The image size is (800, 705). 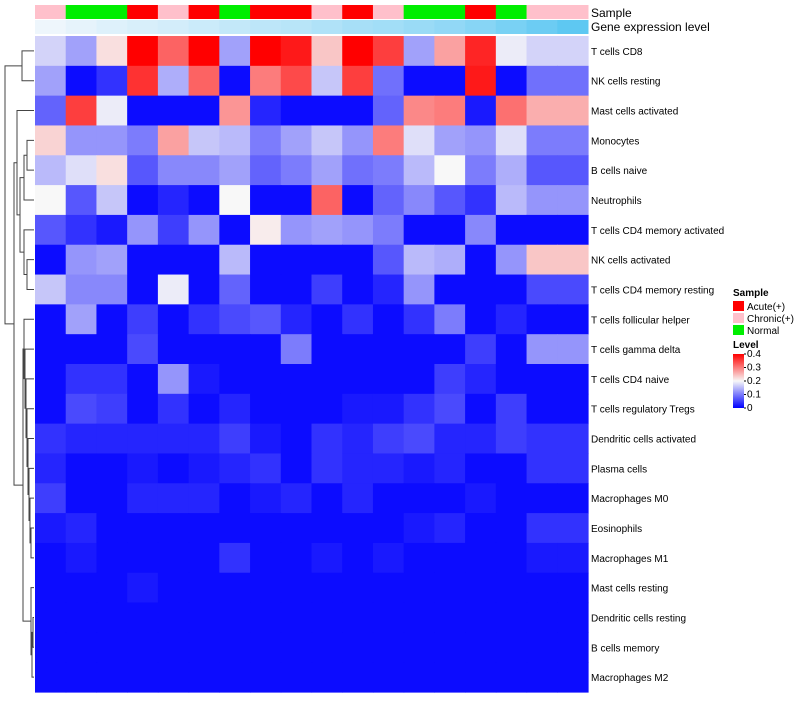 What do you see at coordinates (616, 201) in the screenshot?
I see `row-label: Neutrophils` at bounding box center [616, 201].